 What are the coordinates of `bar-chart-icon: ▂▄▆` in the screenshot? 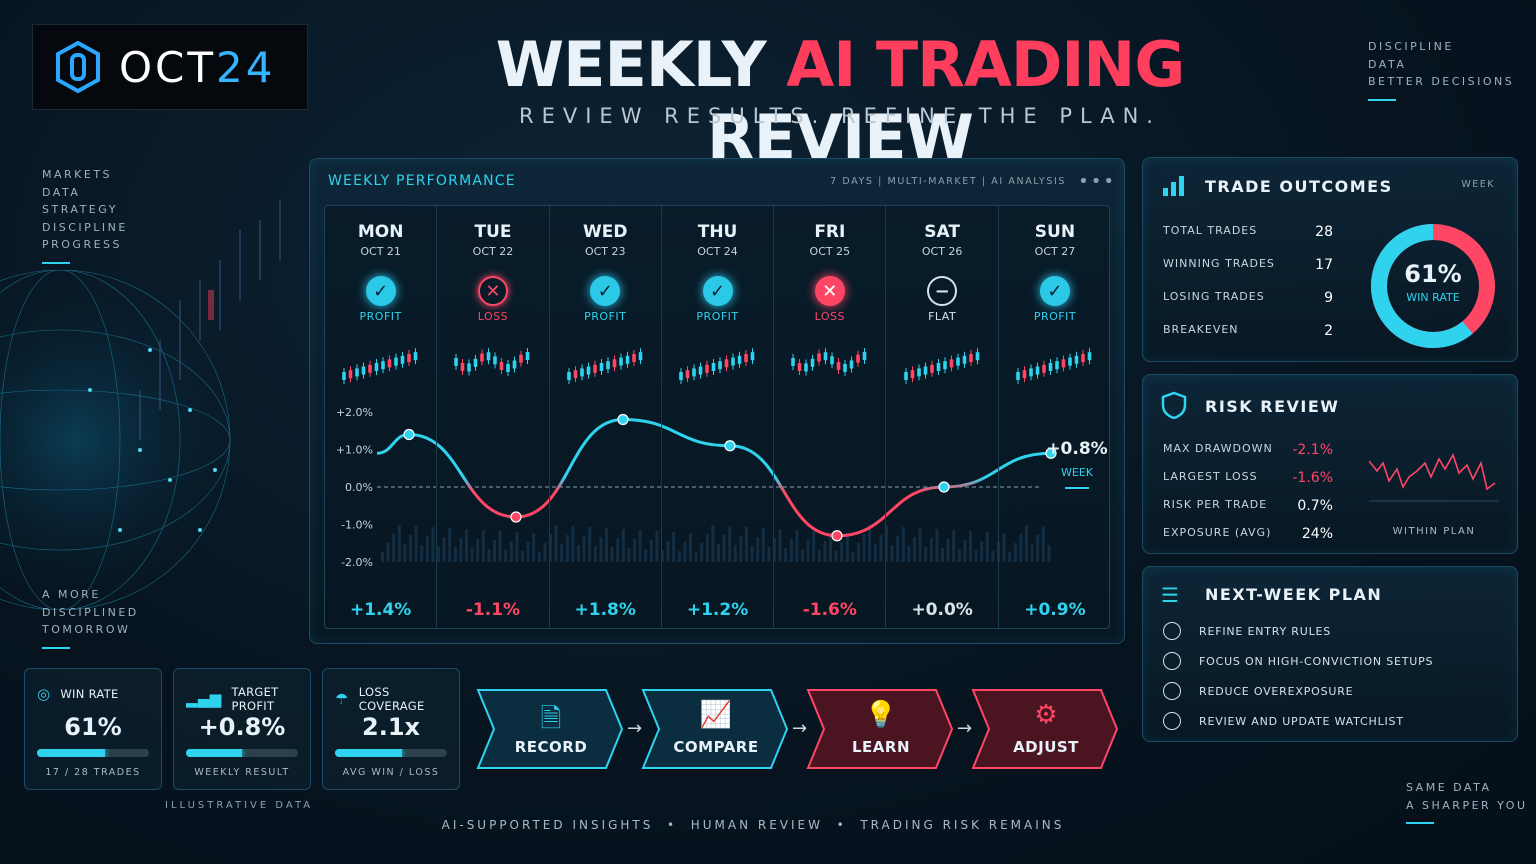 It's located at (204, 699).